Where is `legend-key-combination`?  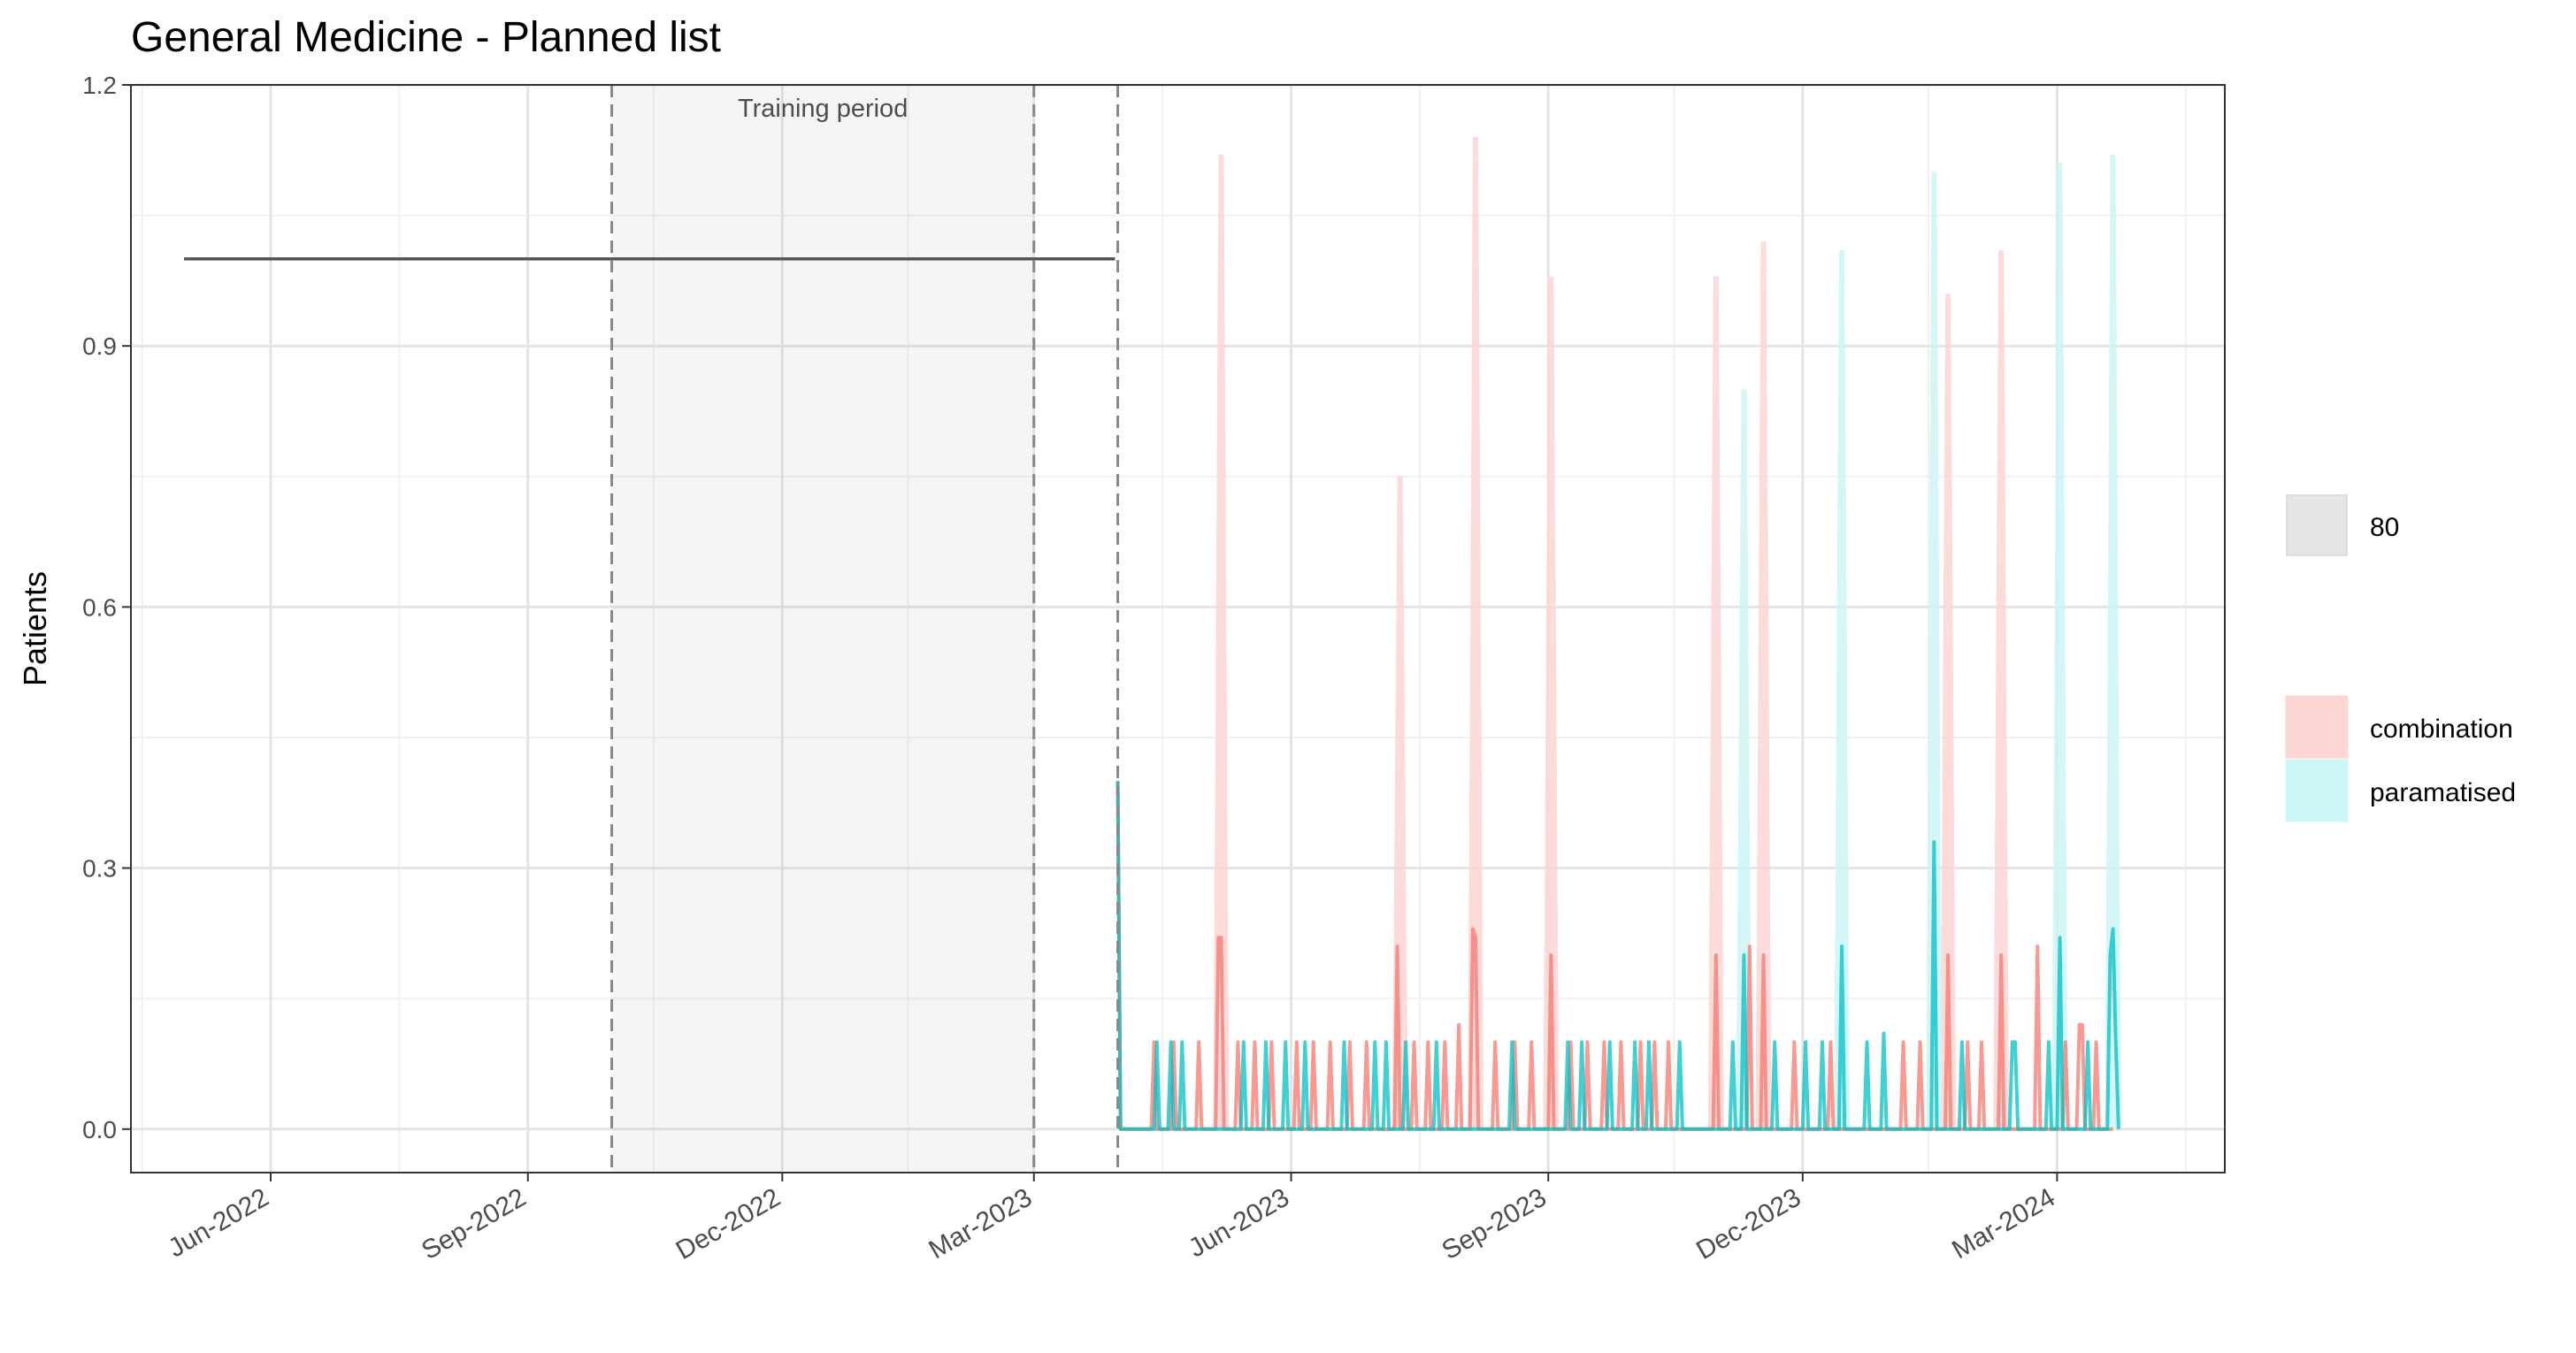 legend-key-combination is located at coordinates (2317, 727).